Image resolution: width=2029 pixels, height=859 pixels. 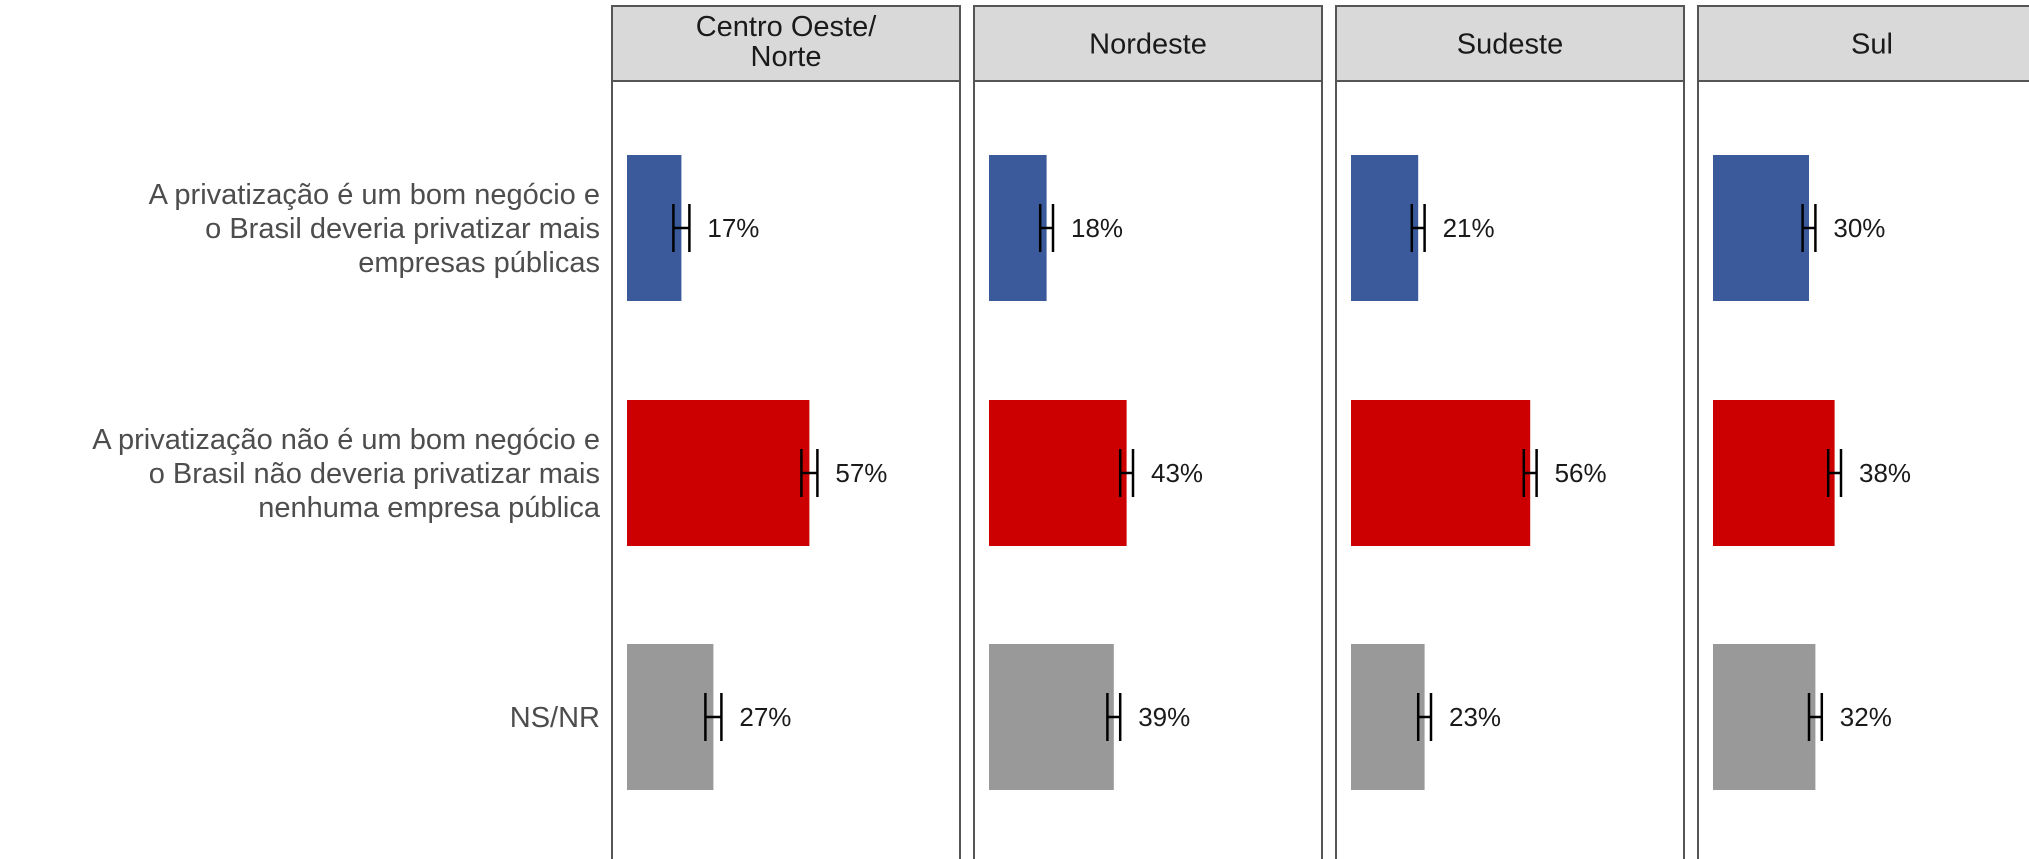 What do you see at coordinates (1866, 717) in the screenshot?
I see `data-label: 32%` at bounding box center [1866, 717].